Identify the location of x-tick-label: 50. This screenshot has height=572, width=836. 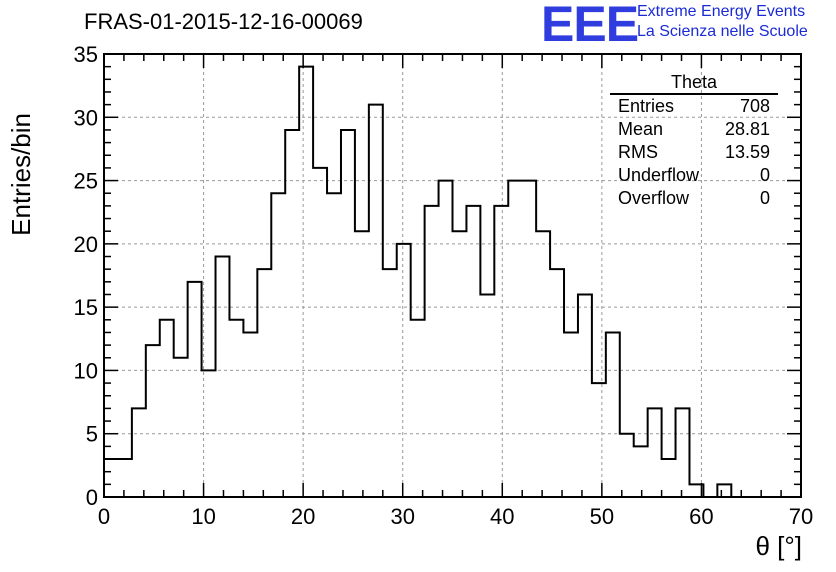
(602, 516).